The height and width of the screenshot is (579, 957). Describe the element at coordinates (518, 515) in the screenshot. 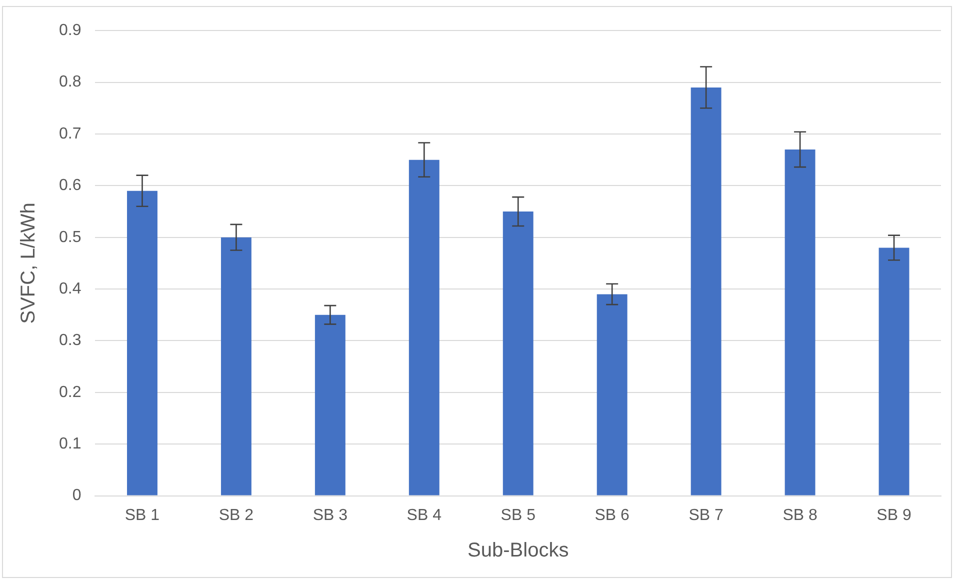

I see `x-tick-label: SB 5` at that location.